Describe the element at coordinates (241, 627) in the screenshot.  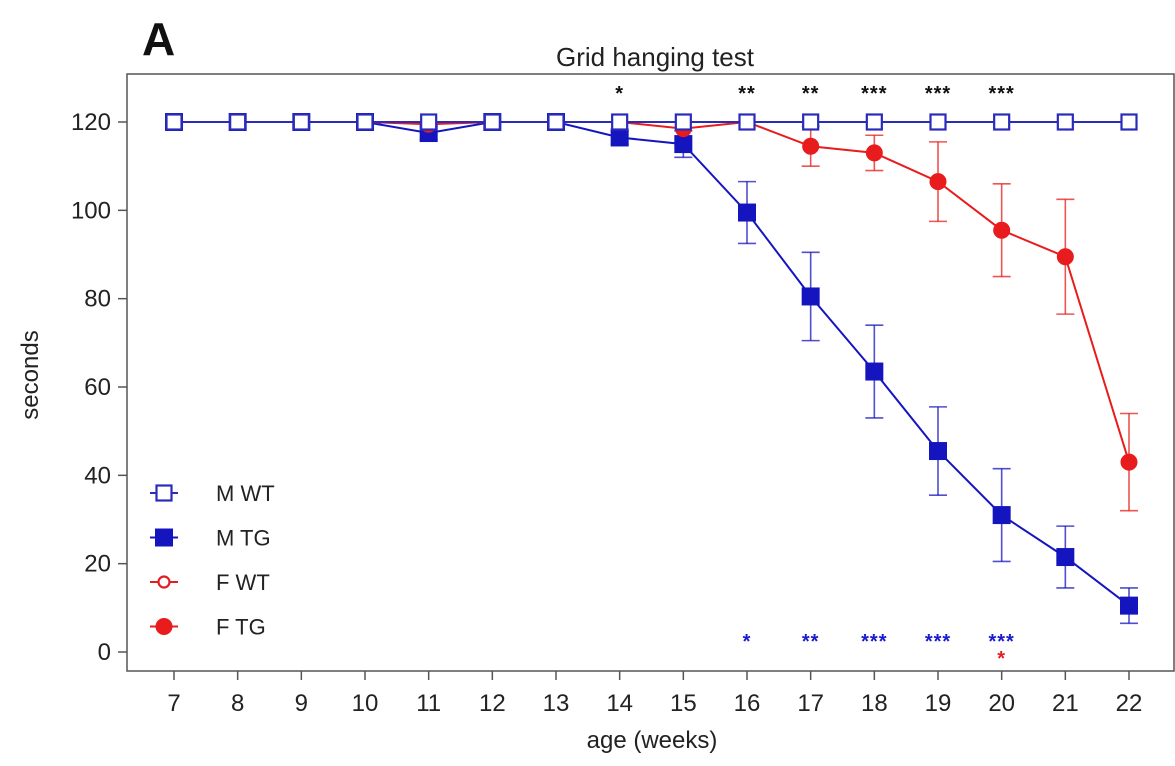
I see `legend-label: F TG` at that location.